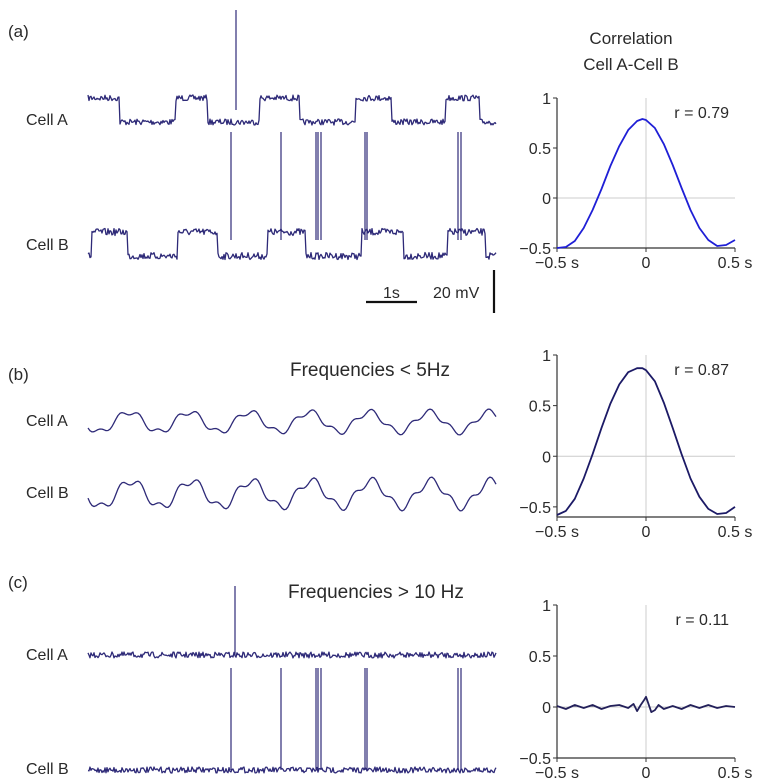  I want to click on subtitle-b: Frequencies < 5Hz, so click(370, 370).